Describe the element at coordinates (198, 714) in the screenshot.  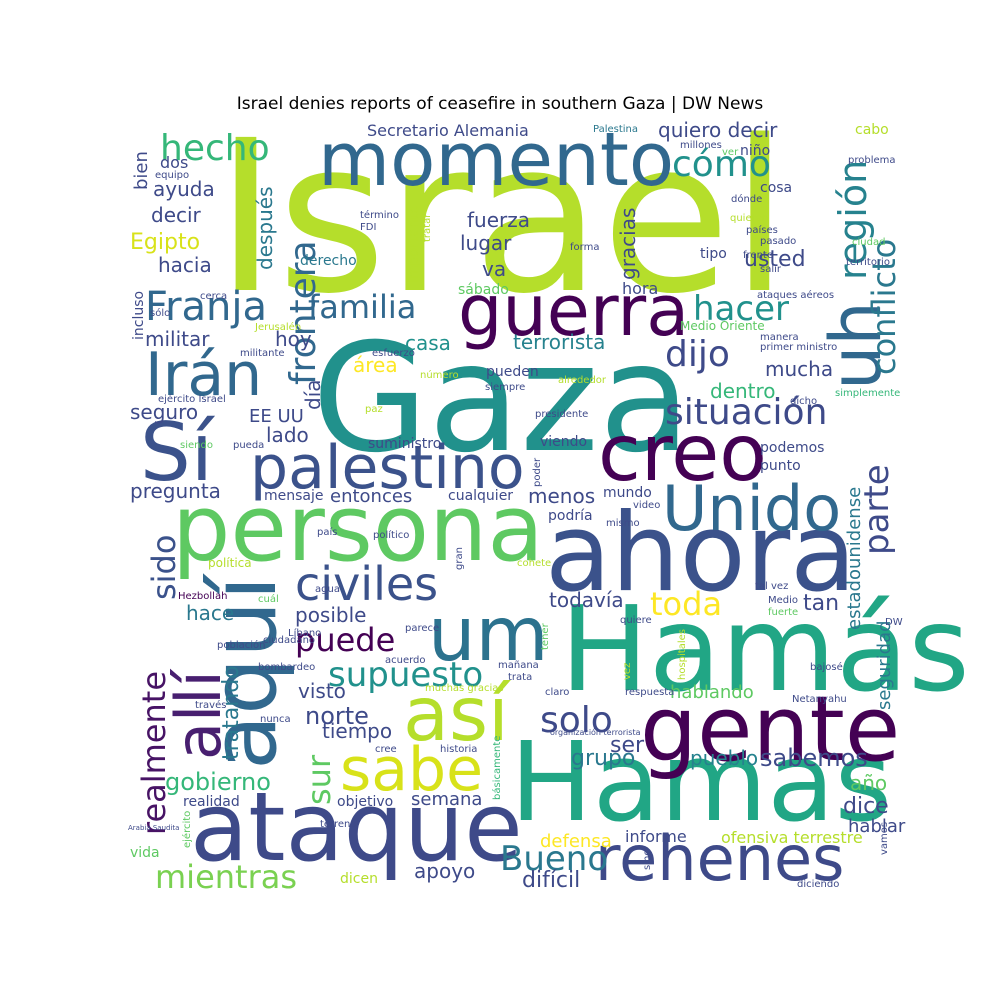
I see `cloud-word: allí` at that location.